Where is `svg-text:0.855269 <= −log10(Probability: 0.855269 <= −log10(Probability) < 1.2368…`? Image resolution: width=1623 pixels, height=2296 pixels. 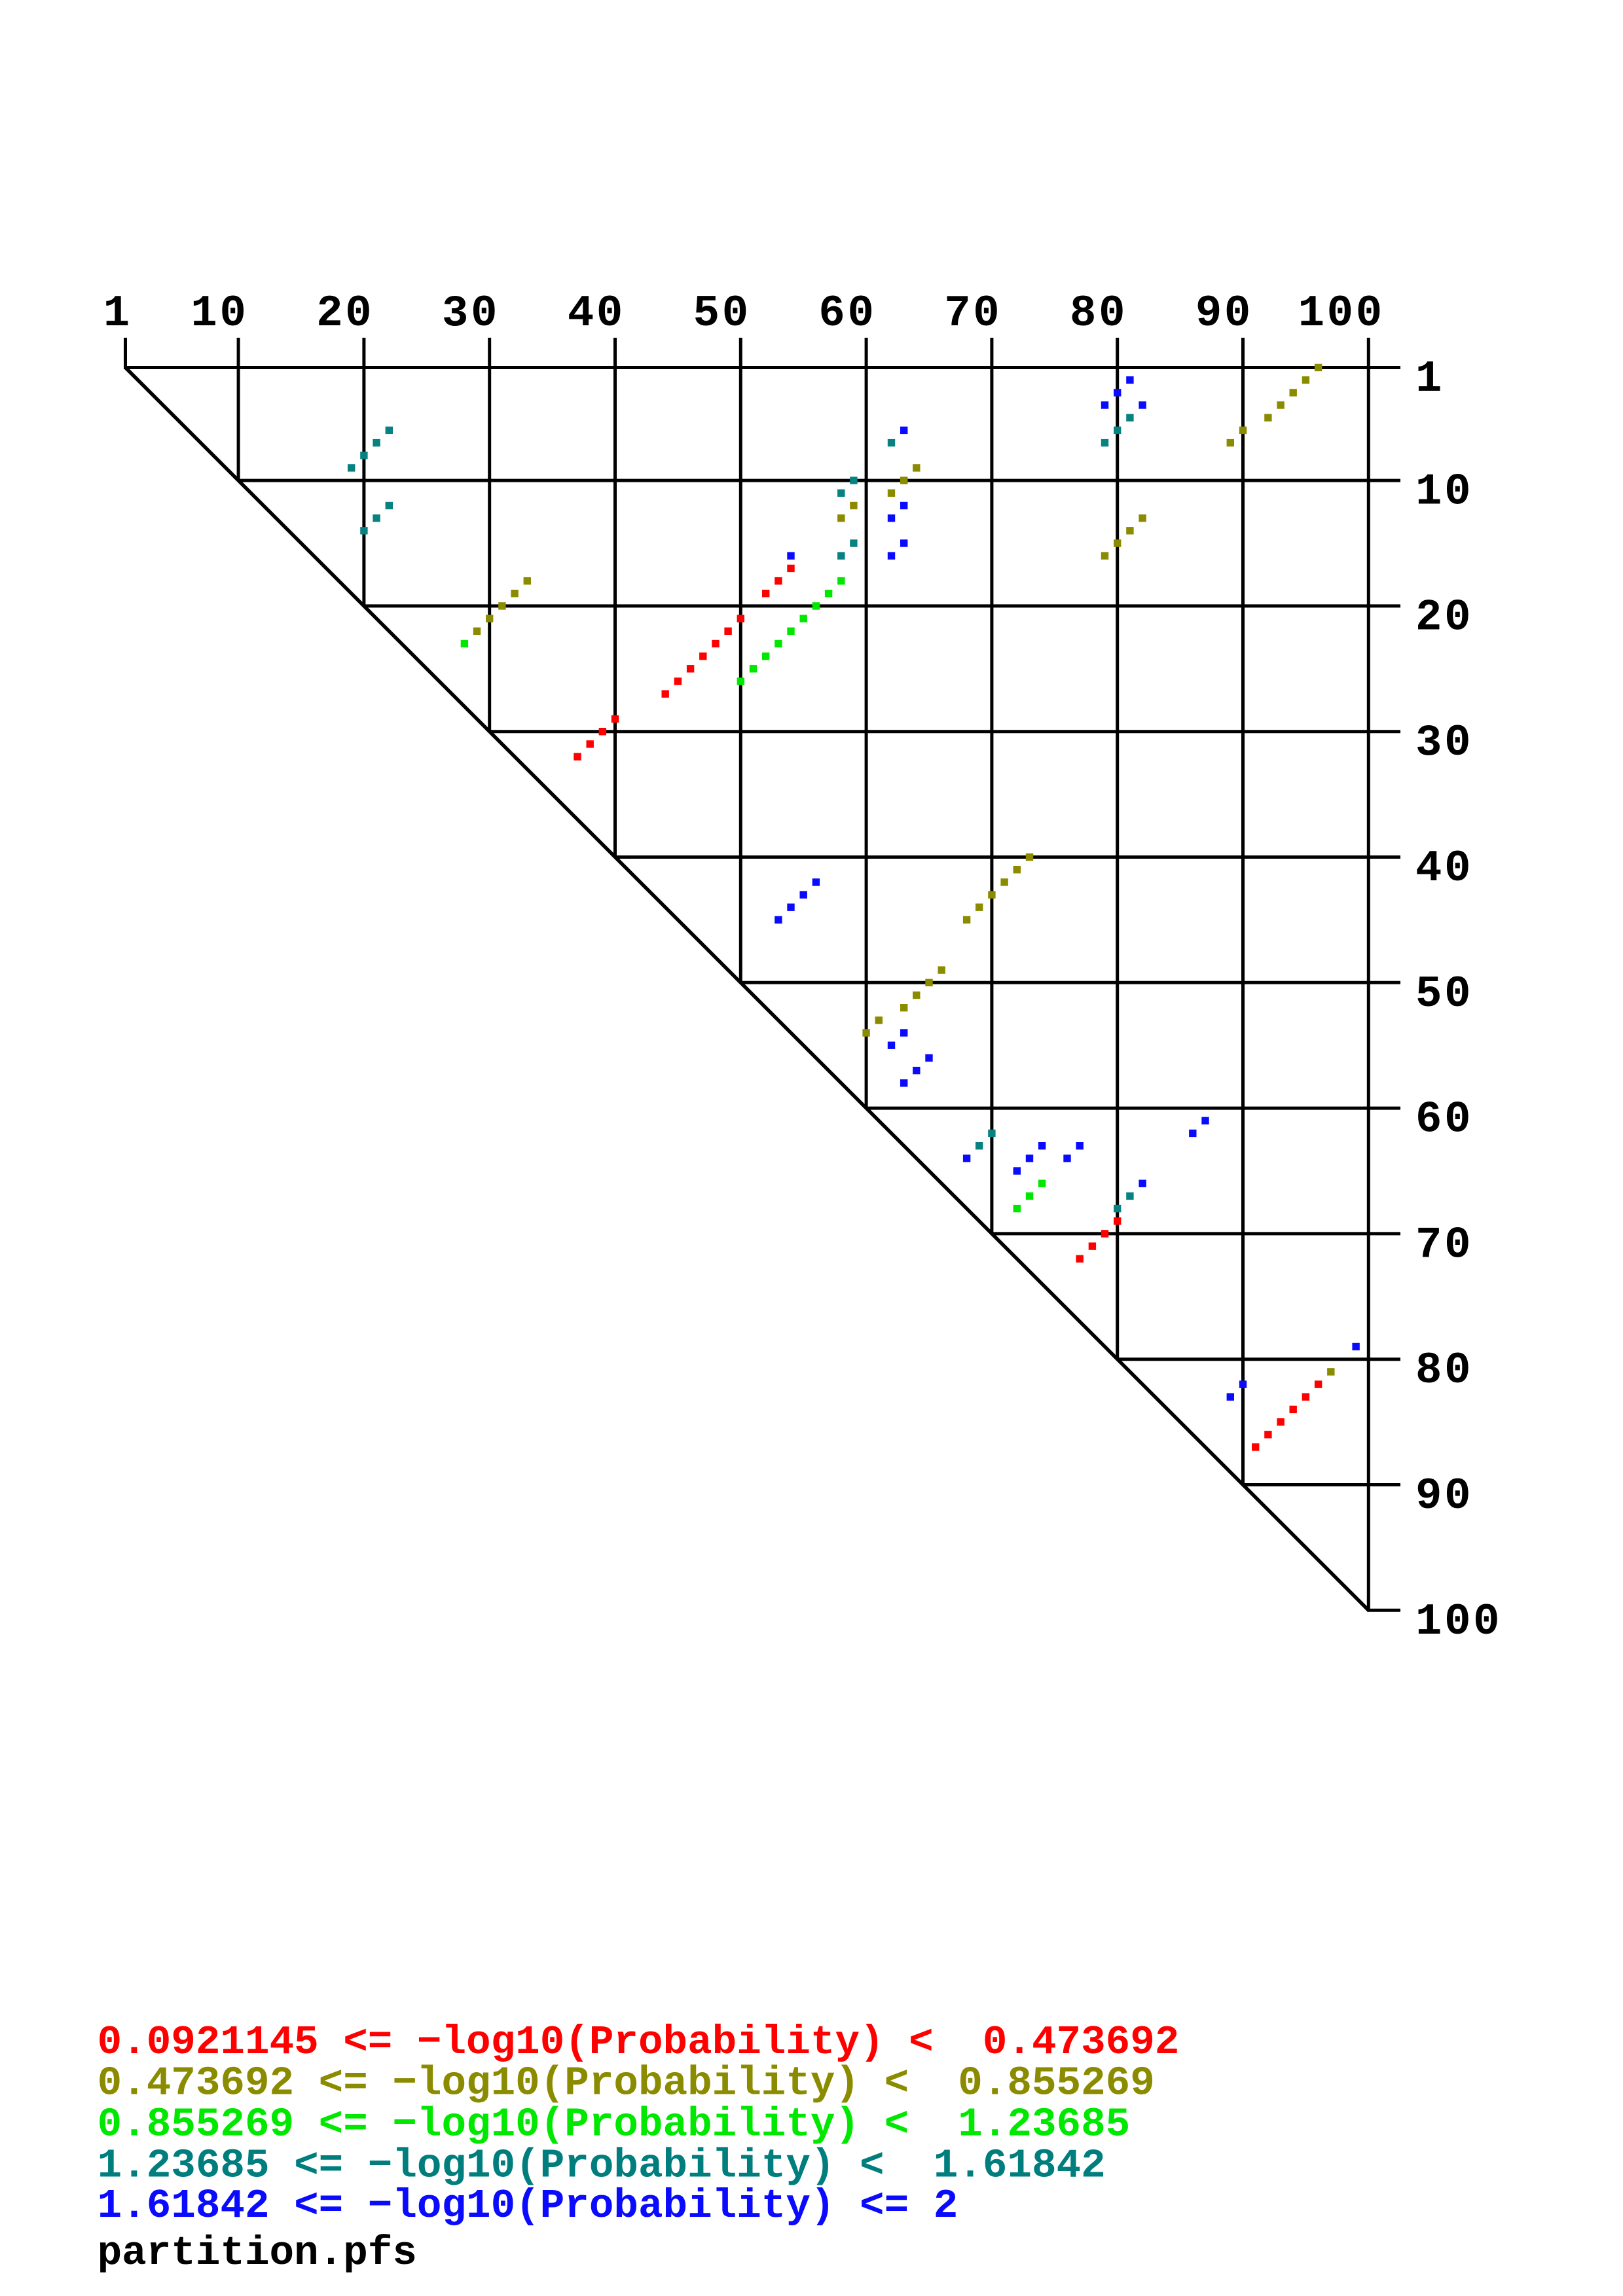
svg-text:0.855269 <= −log10(Probability: 0.855269 <= −log10(Probability) < 1.2368… is located at coordinates (614, 2125).